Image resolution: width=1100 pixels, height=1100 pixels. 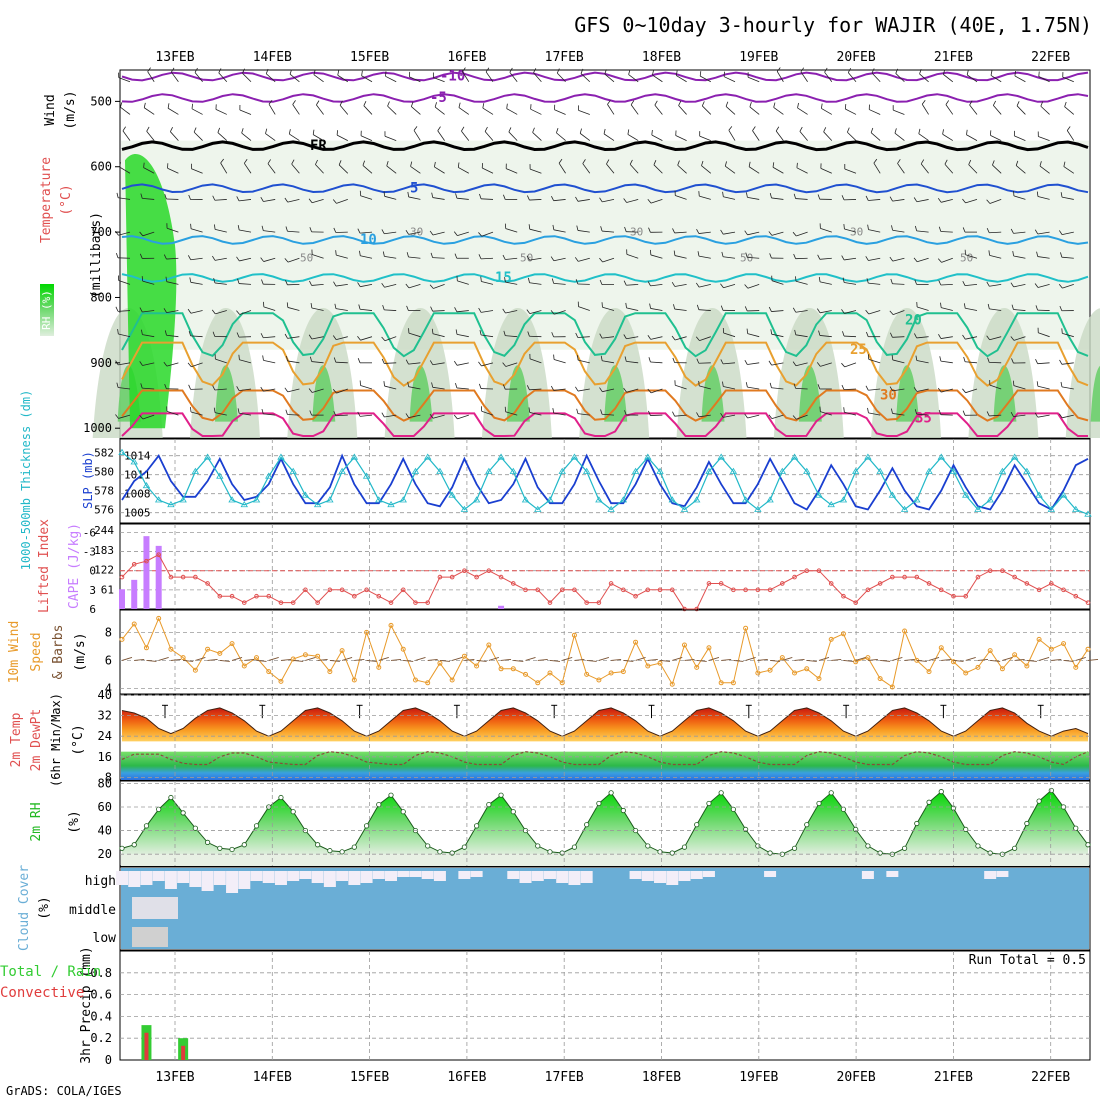 What do you see at coordinates (105, 783) in the screenshot?
I see `rh-tick-label: 80` at bounding box center [105, 783].